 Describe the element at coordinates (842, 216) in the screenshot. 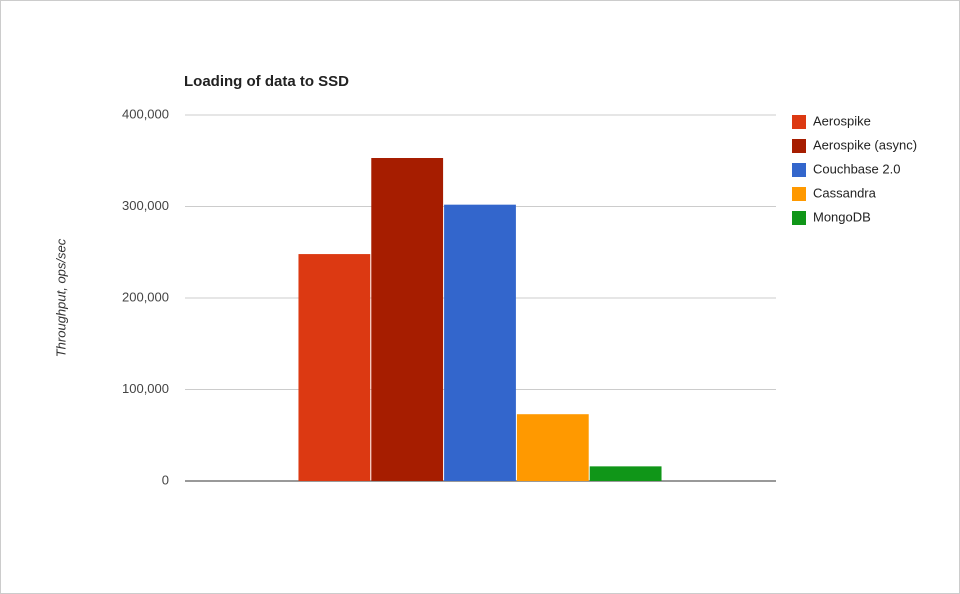

I see `legend-label: MongoDB` at that location.